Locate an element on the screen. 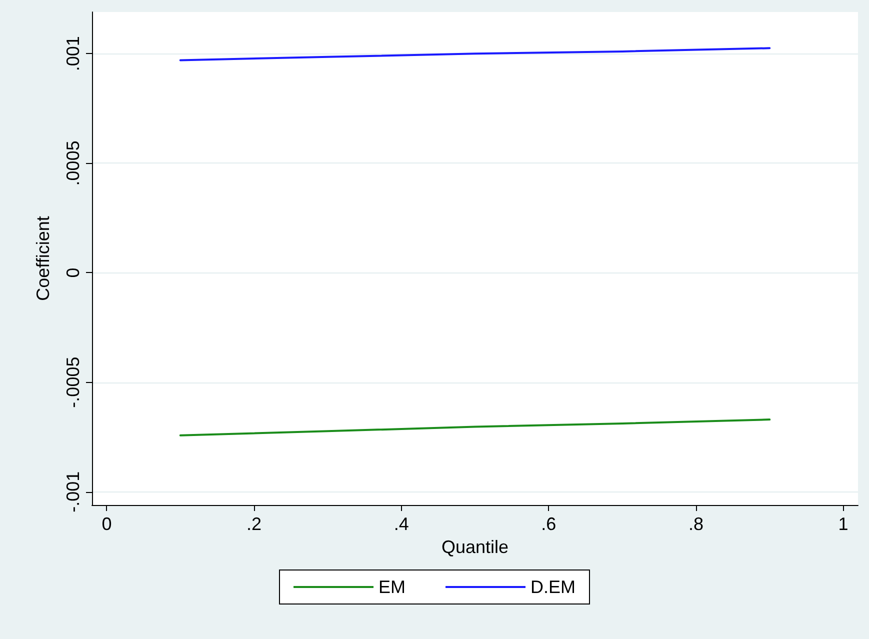 The width and height of the screenshot is (869, 639). y-tick-label: .0005 is located at coordinates (73, 163).